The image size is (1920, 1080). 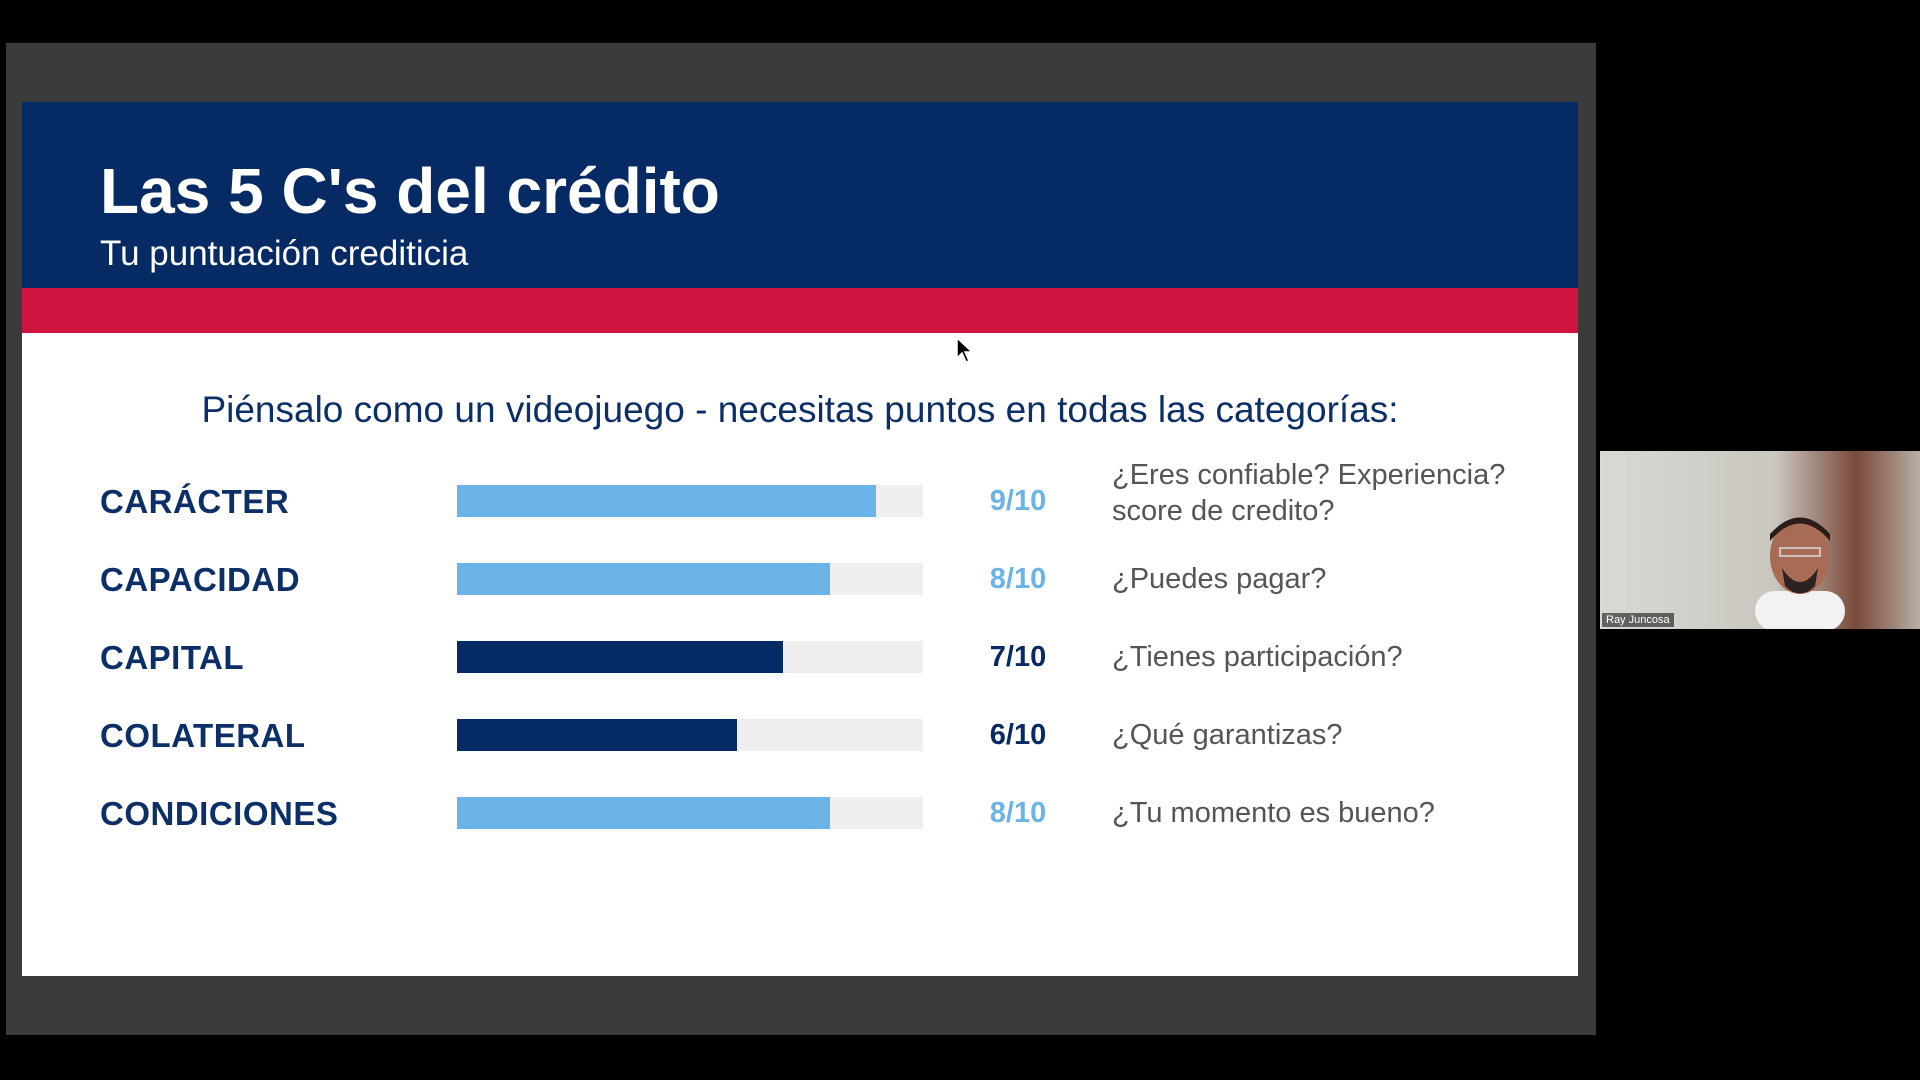 What do you see at coordinates (1219, 579) in the screenshot?
I see `category-question: ¿Puedes pagar?` at bounding box center [1219, 579].